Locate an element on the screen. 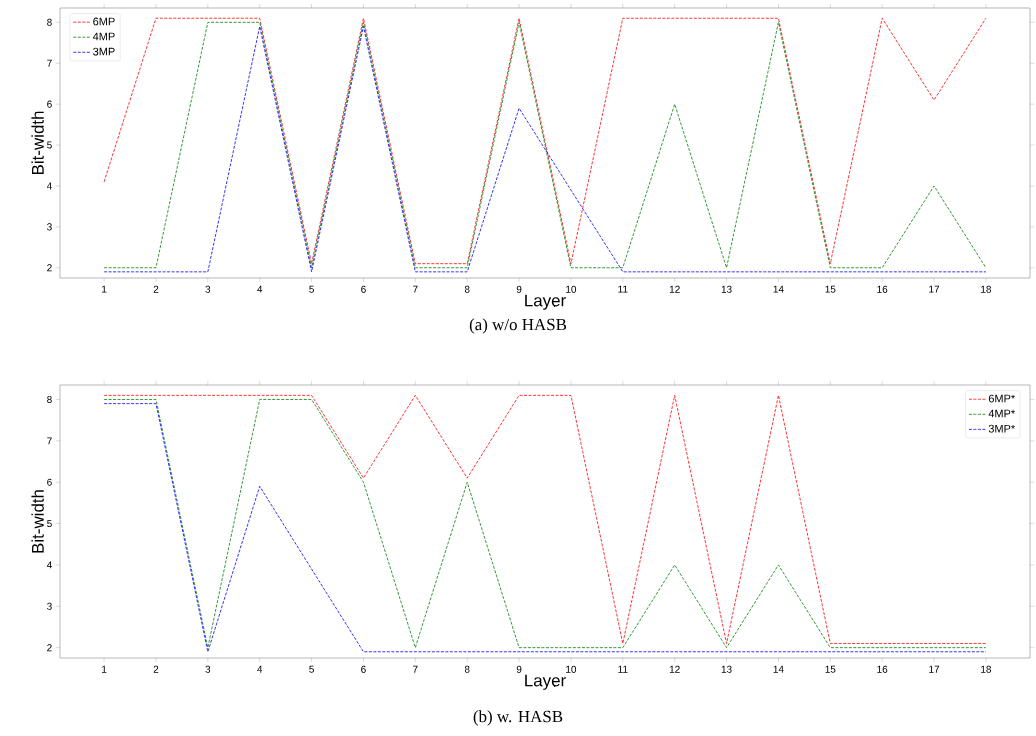 The width and height of the screenshot is (1036, 736). legend-label: 6MP* is located at coordinates (1001, 398).